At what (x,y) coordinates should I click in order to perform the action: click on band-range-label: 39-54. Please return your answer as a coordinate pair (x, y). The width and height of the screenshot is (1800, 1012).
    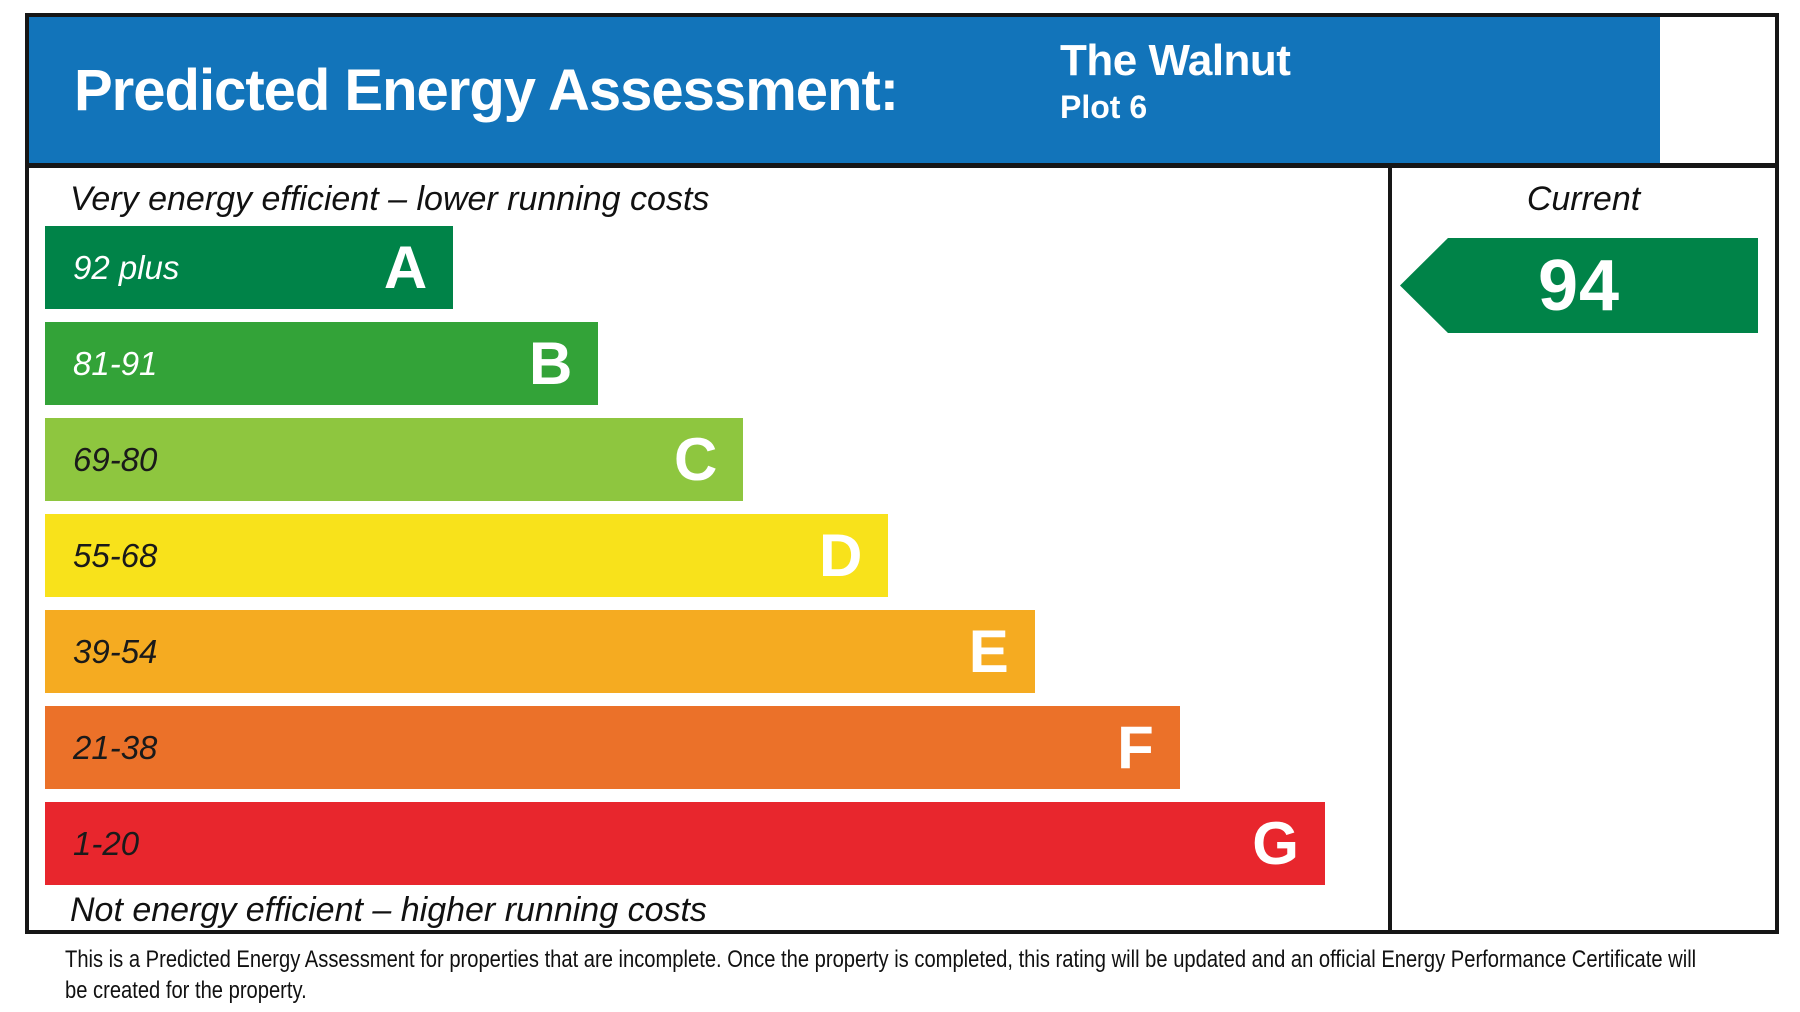
    Looking at the image, I should click on (115, 651).